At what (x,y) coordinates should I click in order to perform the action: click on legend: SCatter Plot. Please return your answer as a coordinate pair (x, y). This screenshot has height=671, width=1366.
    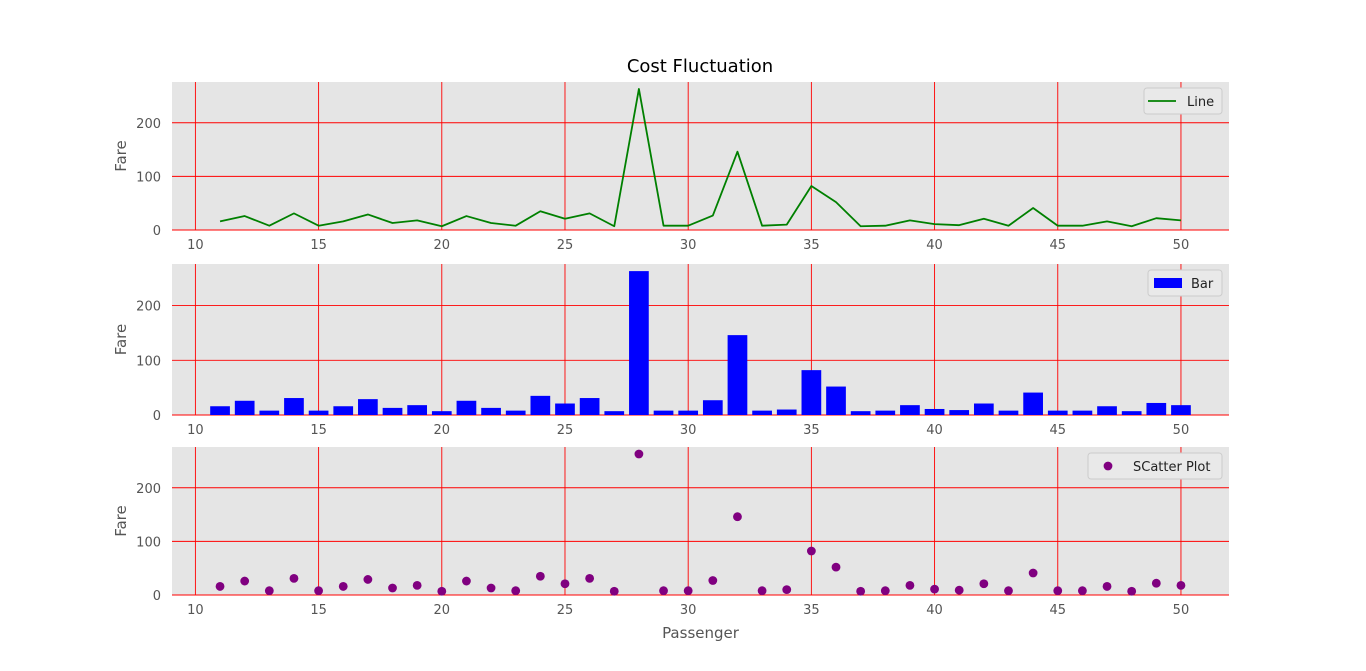
    Looking at the image, I should click on (1155, 466).